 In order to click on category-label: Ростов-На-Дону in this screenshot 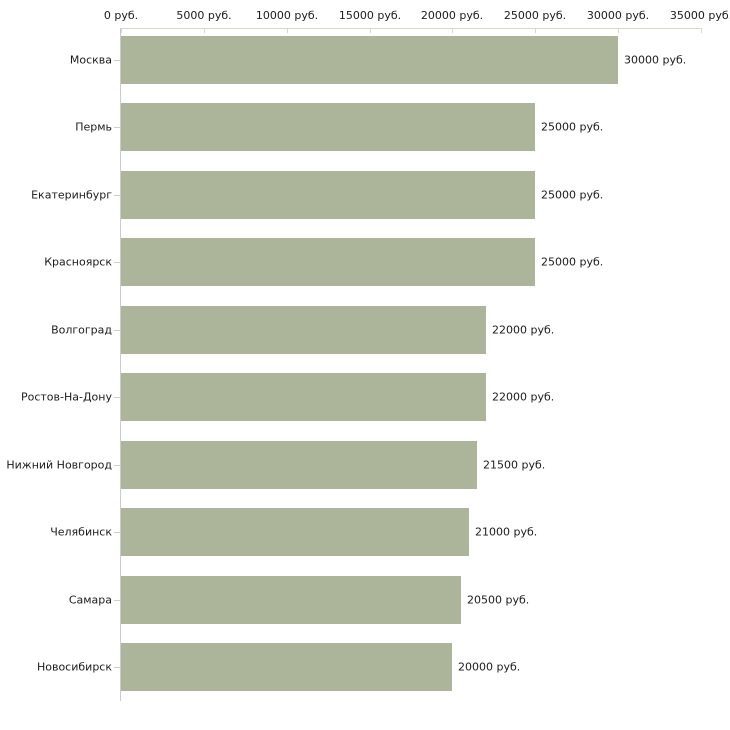, I will do `click(66, 397)`.